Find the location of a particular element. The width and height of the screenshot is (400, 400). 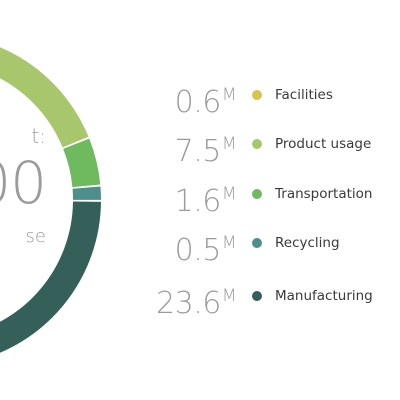

legend-label: Facilities is located at coordinates (304, 95).